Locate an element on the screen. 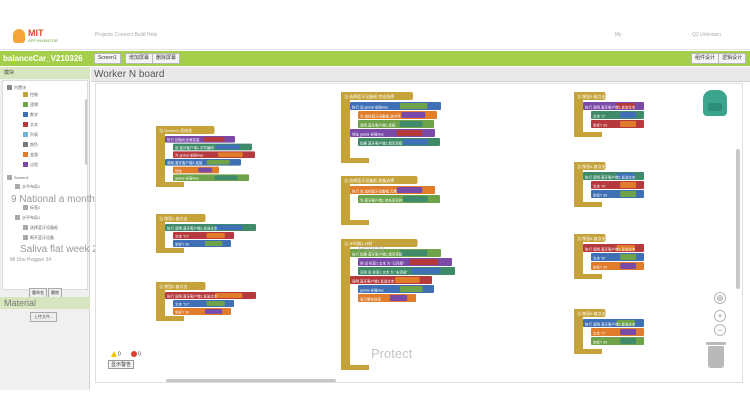 The width and height of the screenshot is (750, 413). event-block-footer is located at coordinates (170, 250).